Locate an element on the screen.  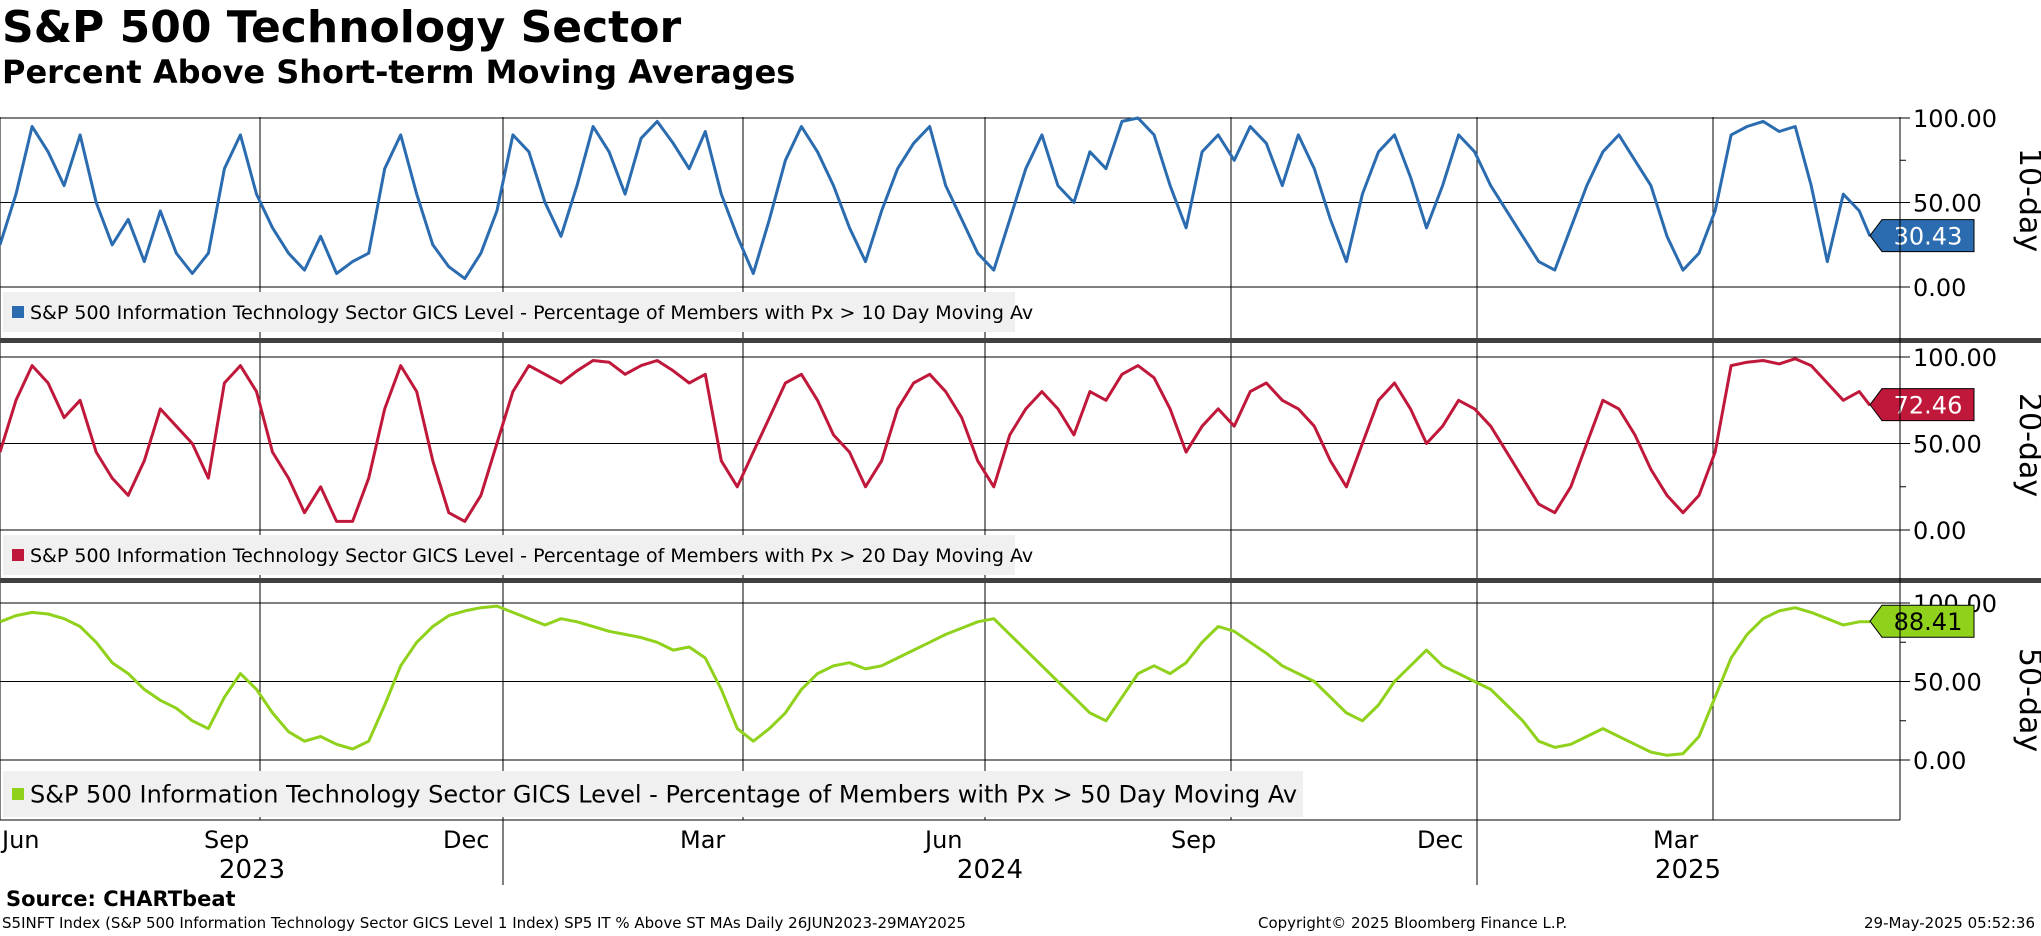
chart-title: S&P 500 Technology Sector is located at coordinates (342, 27).